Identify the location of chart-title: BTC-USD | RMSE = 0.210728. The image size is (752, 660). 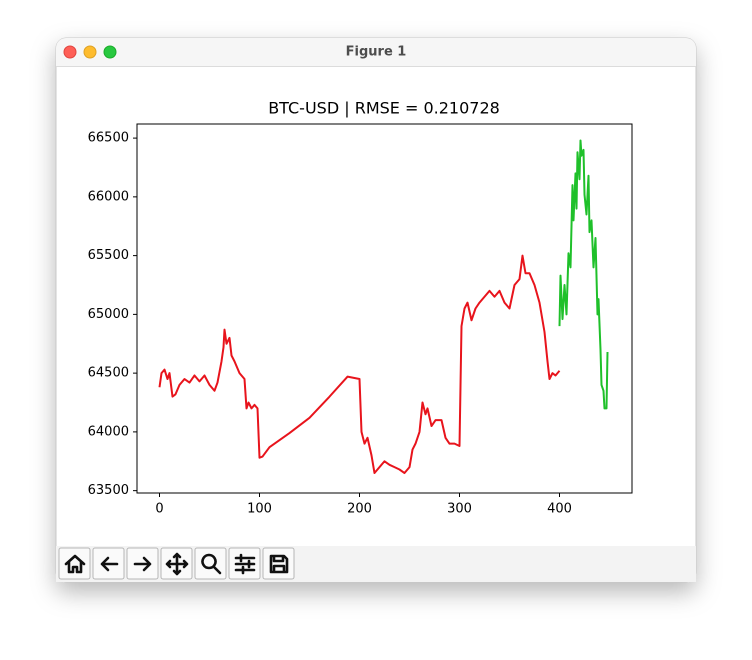
(384, 108).